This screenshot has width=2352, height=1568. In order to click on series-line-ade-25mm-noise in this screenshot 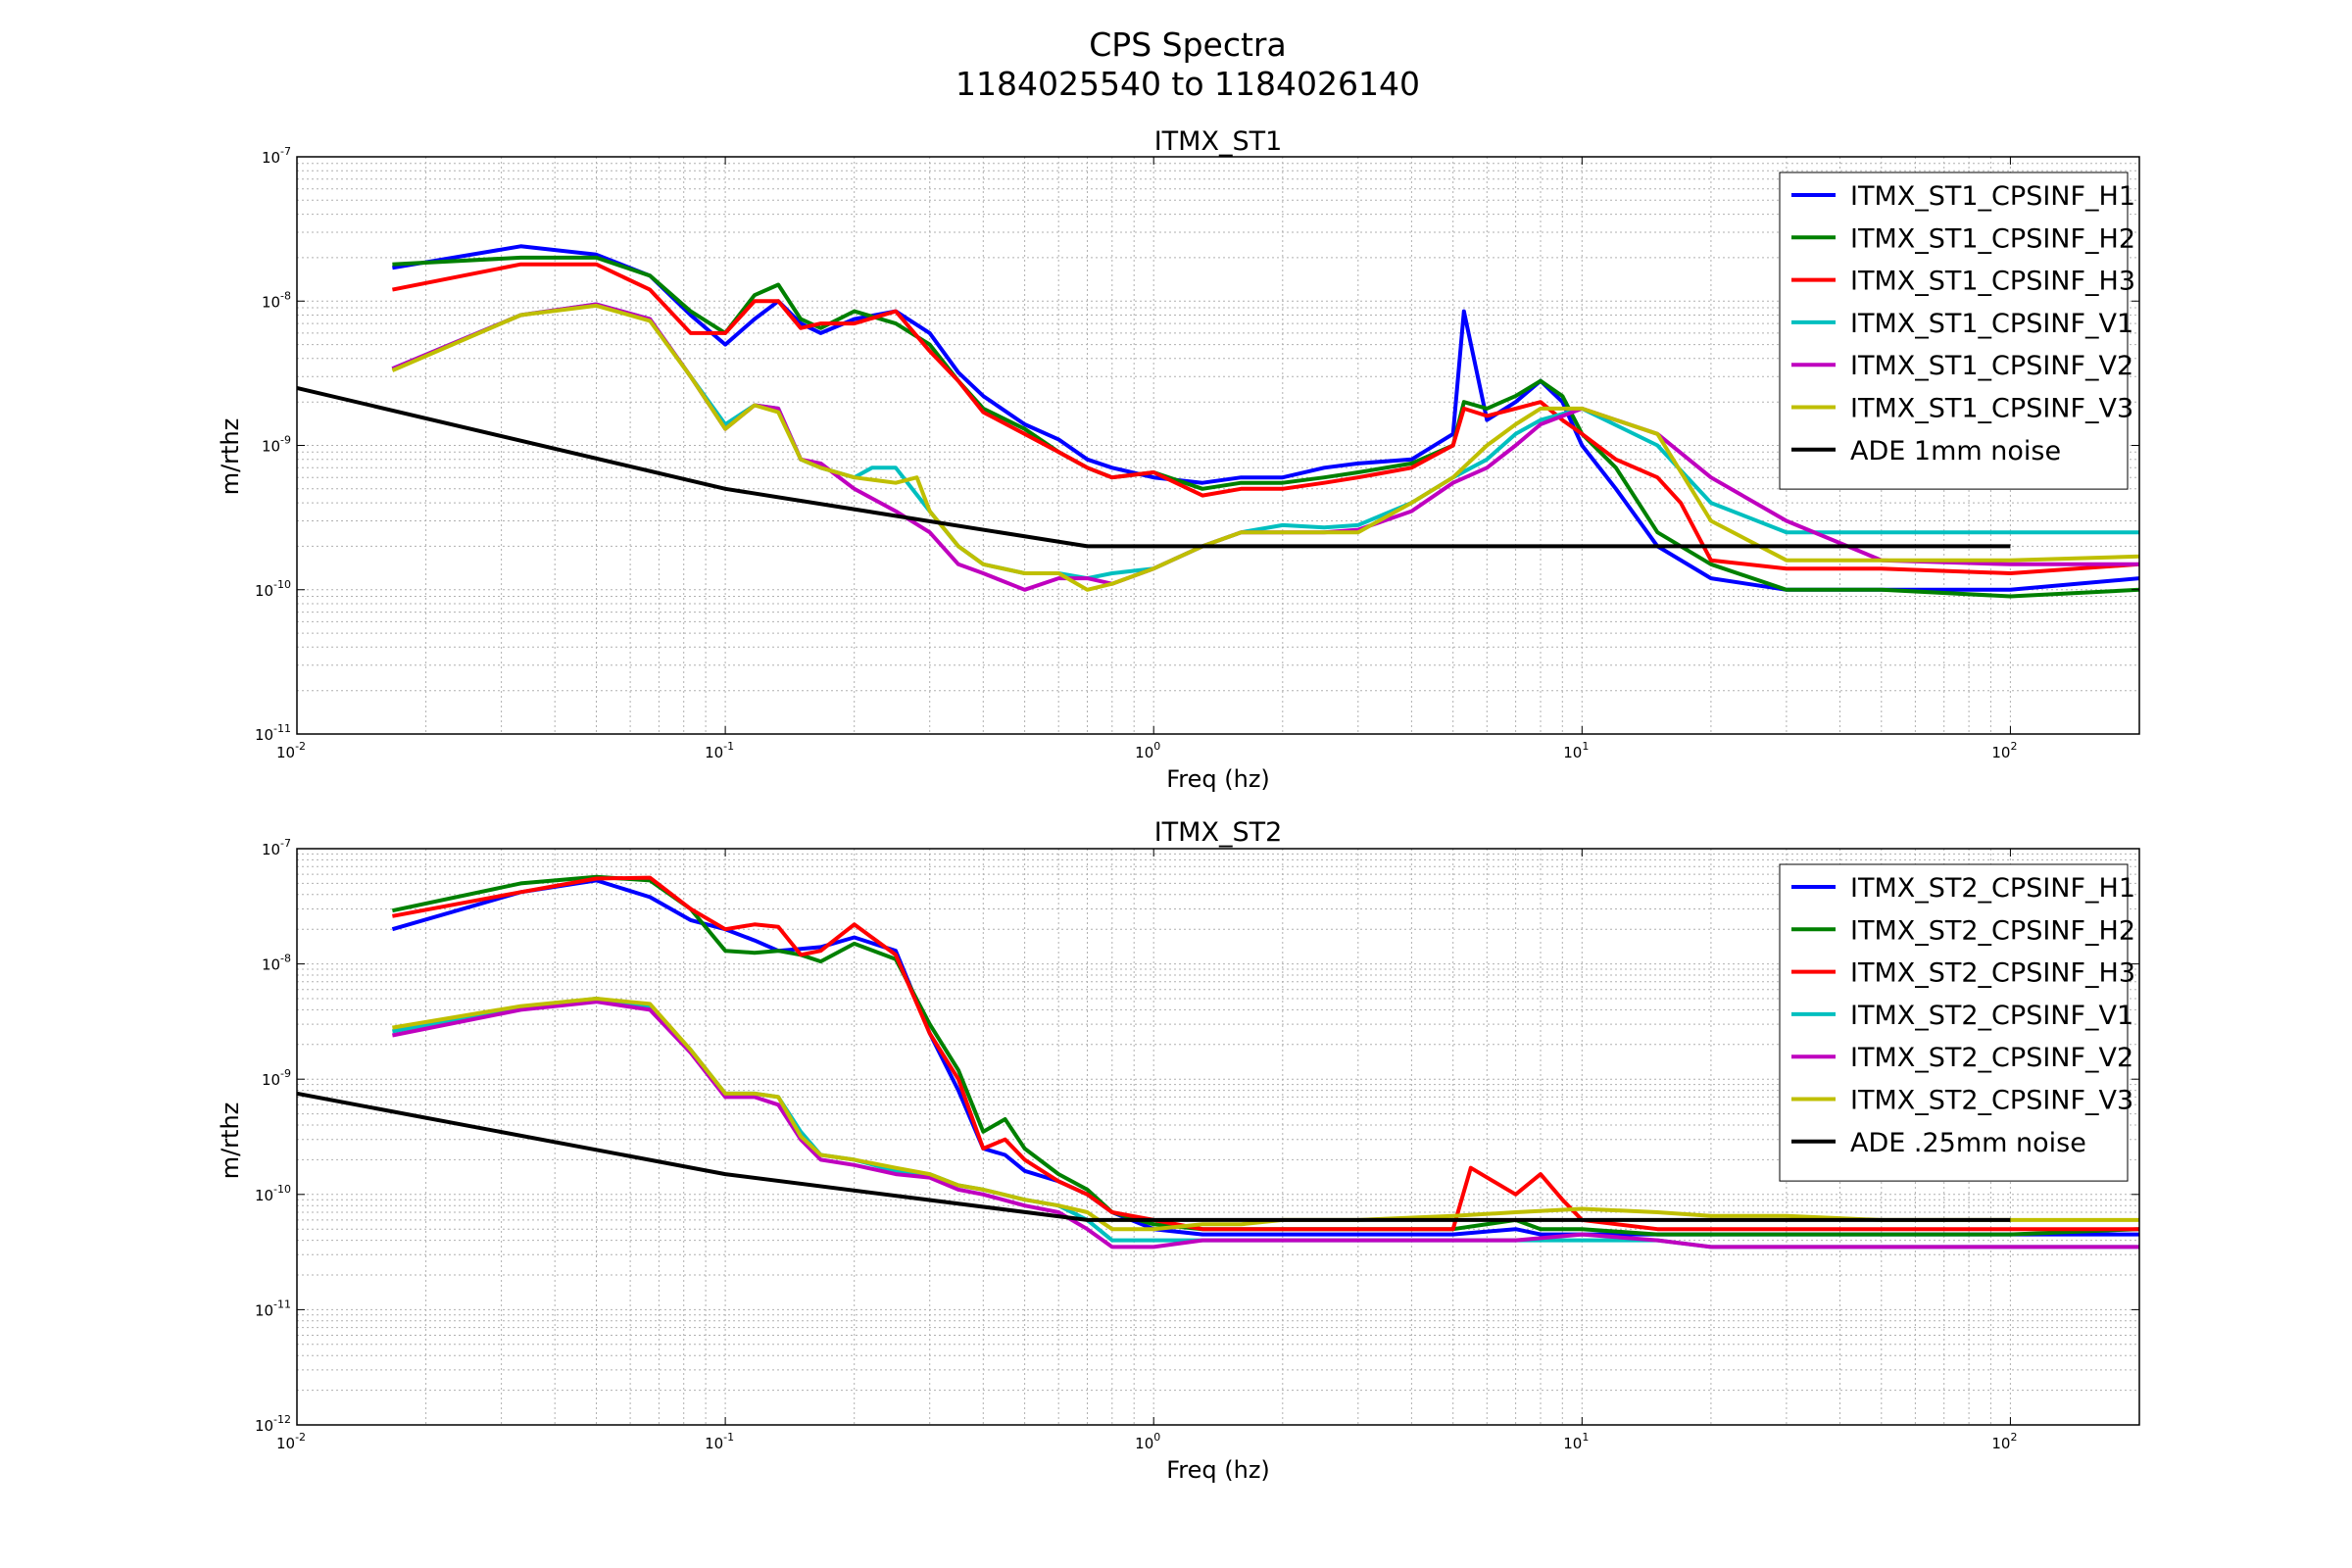, I will do `click(1154, 1156)`.